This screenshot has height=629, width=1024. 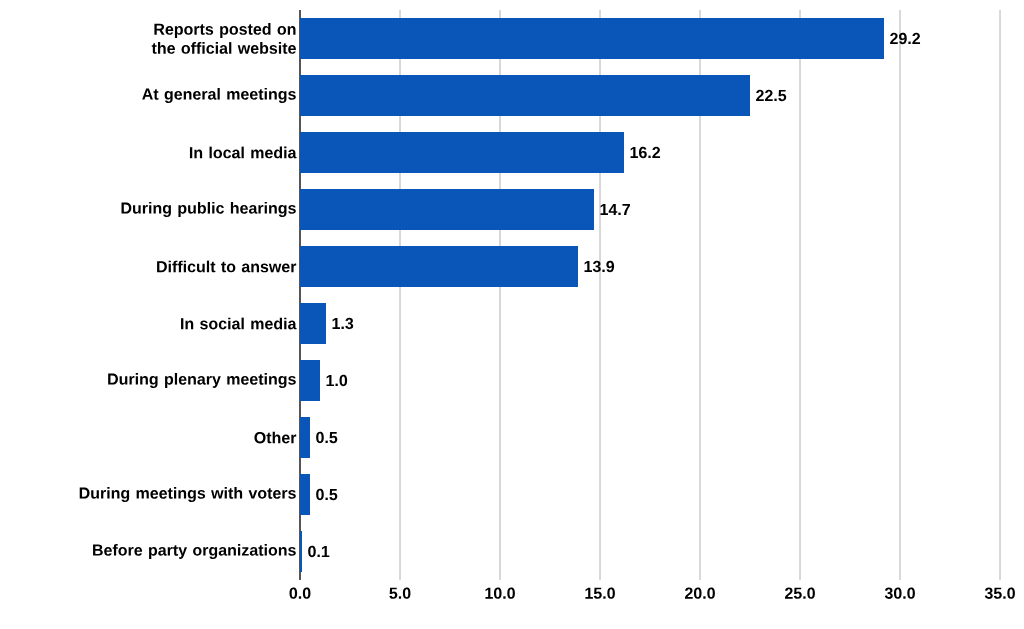 I want to click on y-tick-label: Difficult to answer, so click(x=227, y=266).